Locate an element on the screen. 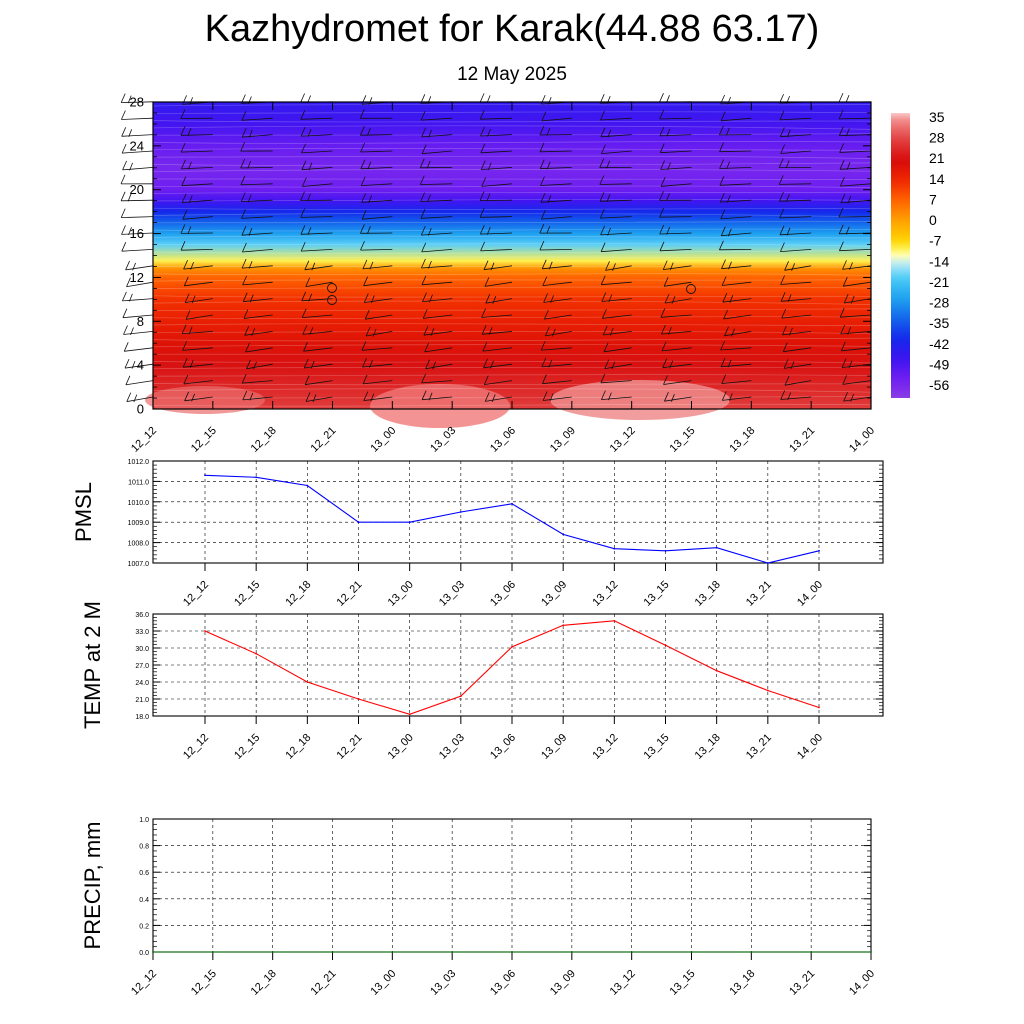  calm-wind-circle is located at coordinates (691, 289).